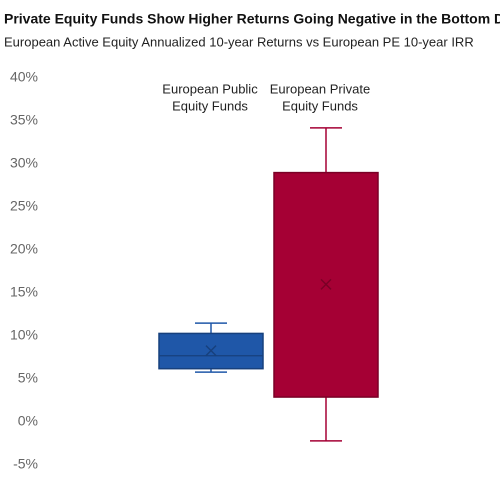  I want to click on y-tick-label: 35%, so click(24, 120).